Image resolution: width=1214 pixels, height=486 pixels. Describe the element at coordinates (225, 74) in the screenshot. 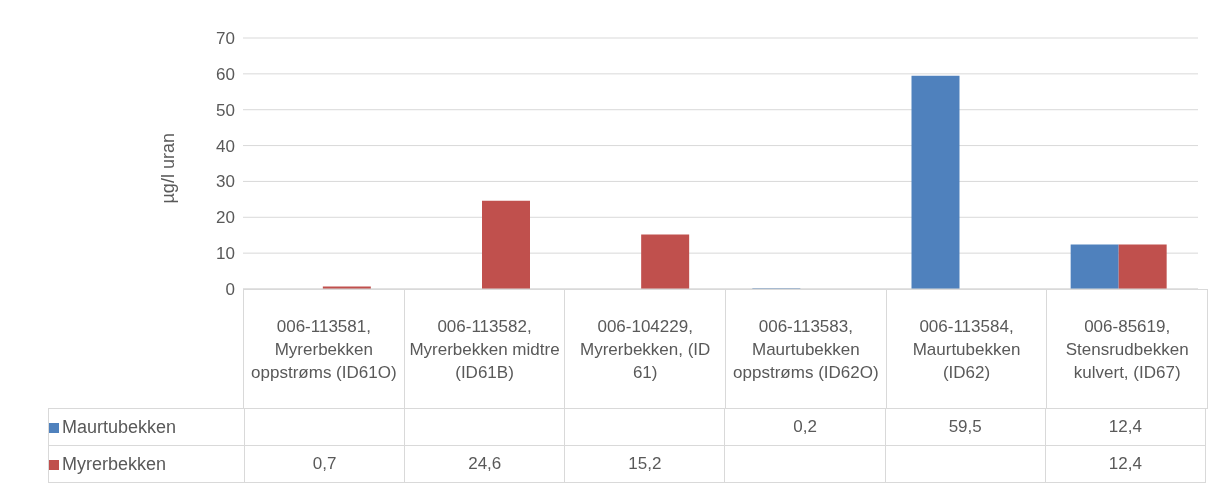

I see `y-tick-label: 60` at that location.